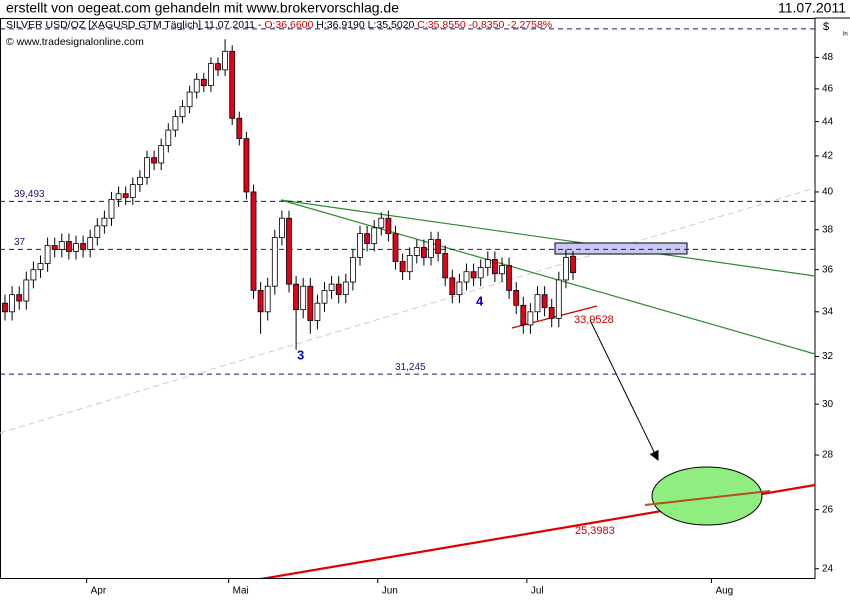 The height and width of the screenshot is (600, 850). What do you see at coordinates (828, 509) in the screenshot?
I see `y-tick-label: 26` at bounding box center [828, 509].